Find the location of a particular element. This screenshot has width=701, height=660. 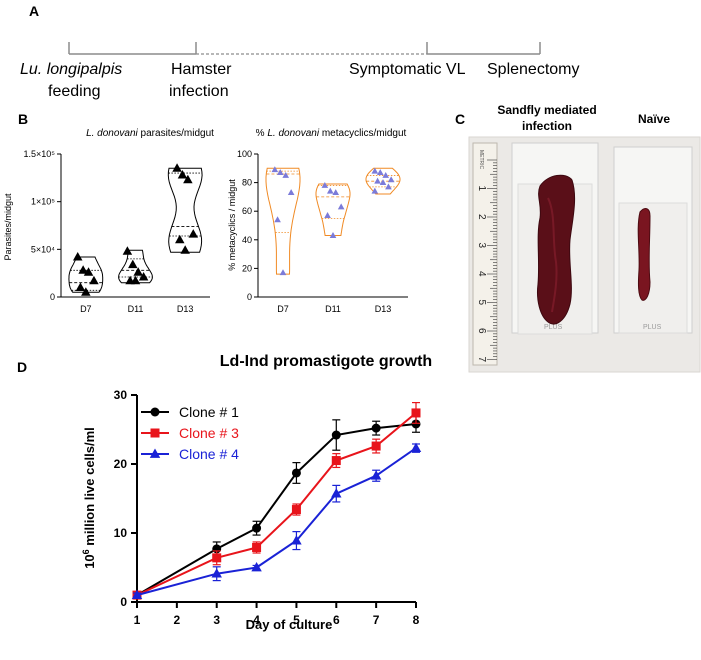

d-x-tick-label: 6 is located at coordinates (336, 620).